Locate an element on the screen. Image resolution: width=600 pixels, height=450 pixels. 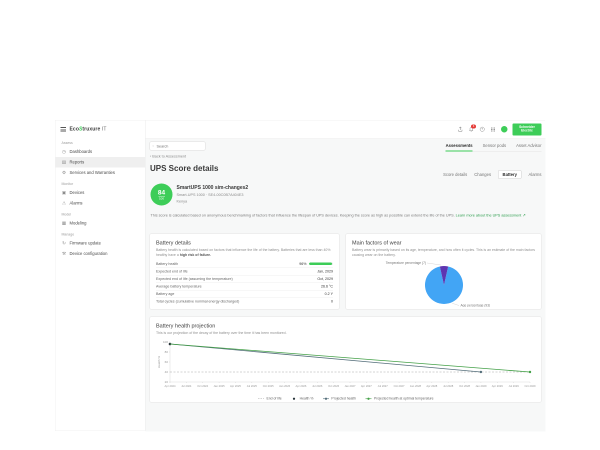
battery-detail-row-average-battery-temperature: Average battery temperature 26.6 °C is located at coordinates (244, 287).